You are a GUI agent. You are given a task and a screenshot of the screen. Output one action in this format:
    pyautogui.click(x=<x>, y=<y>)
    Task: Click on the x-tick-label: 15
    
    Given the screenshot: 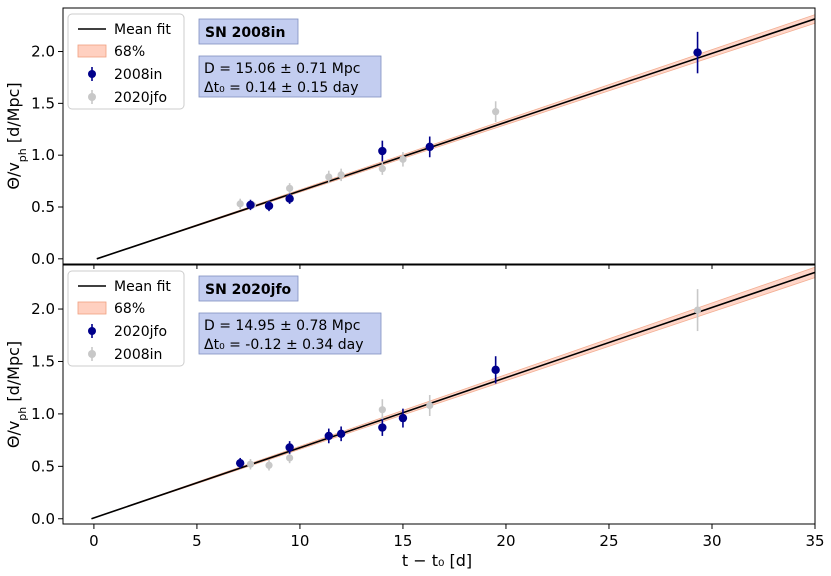 What is the action you would take?
    pyautogui.click(x=402, y=541)
    